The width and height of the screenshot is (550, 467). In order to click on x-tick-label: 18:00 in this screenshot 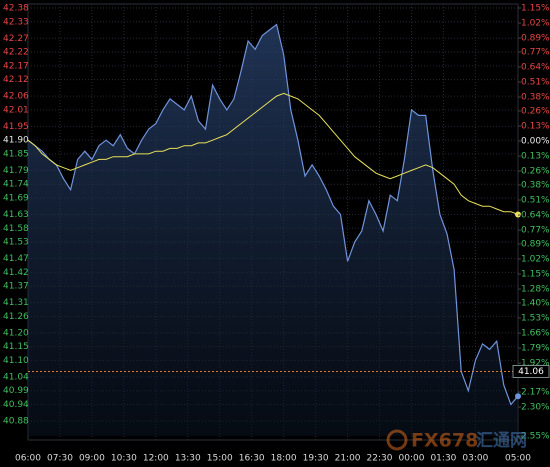, I will do `click(284, 459)`.